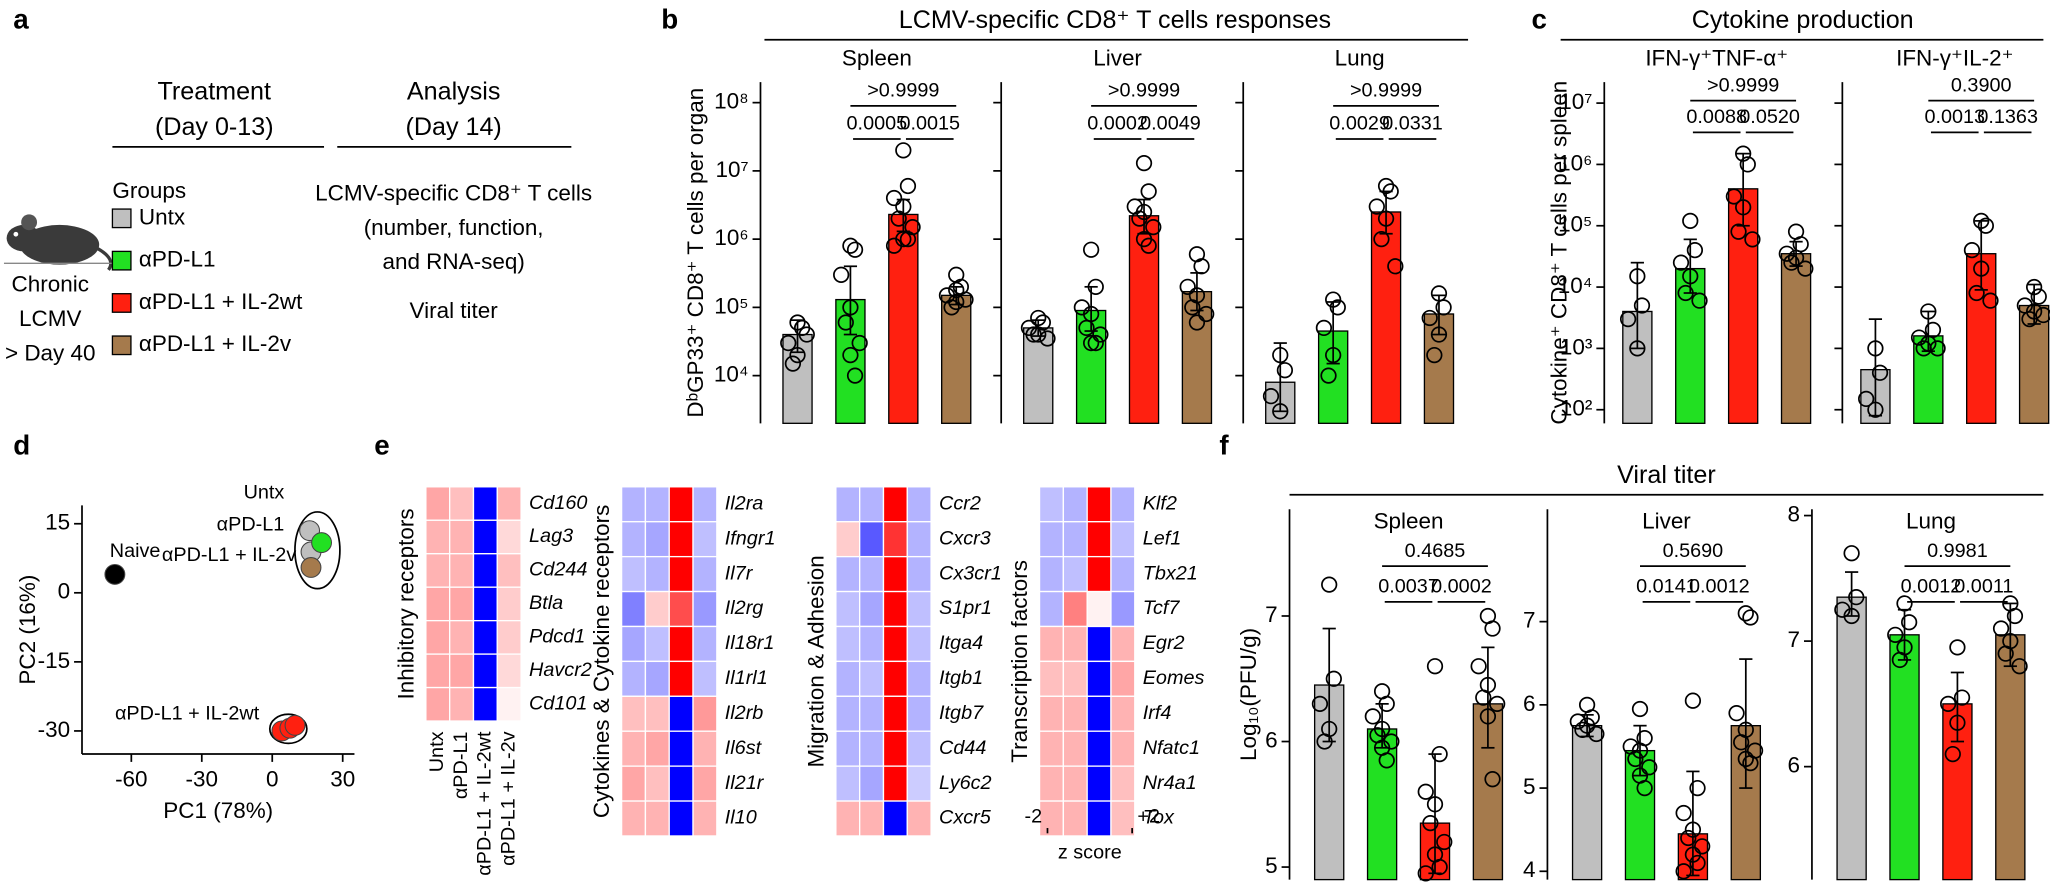 The image size is (2050, 885). Describe the element at coordinates (546, 603) in the screenshot. I see `gene-label: Btla` at that location.